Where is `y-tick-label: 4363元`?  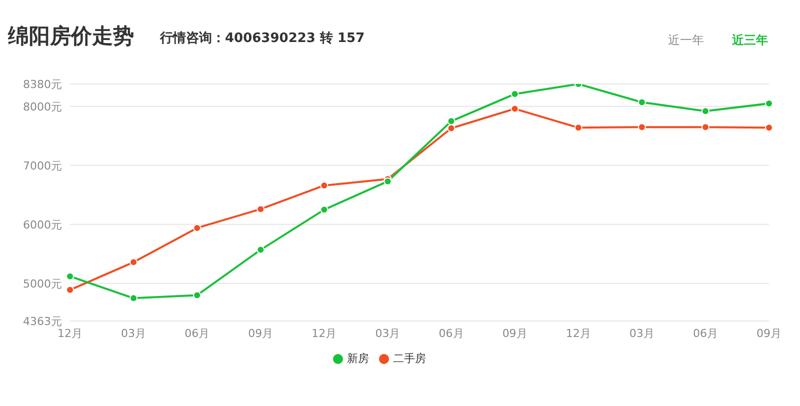 y-tick-label: 4363元 is located at coordinates (42, 321).